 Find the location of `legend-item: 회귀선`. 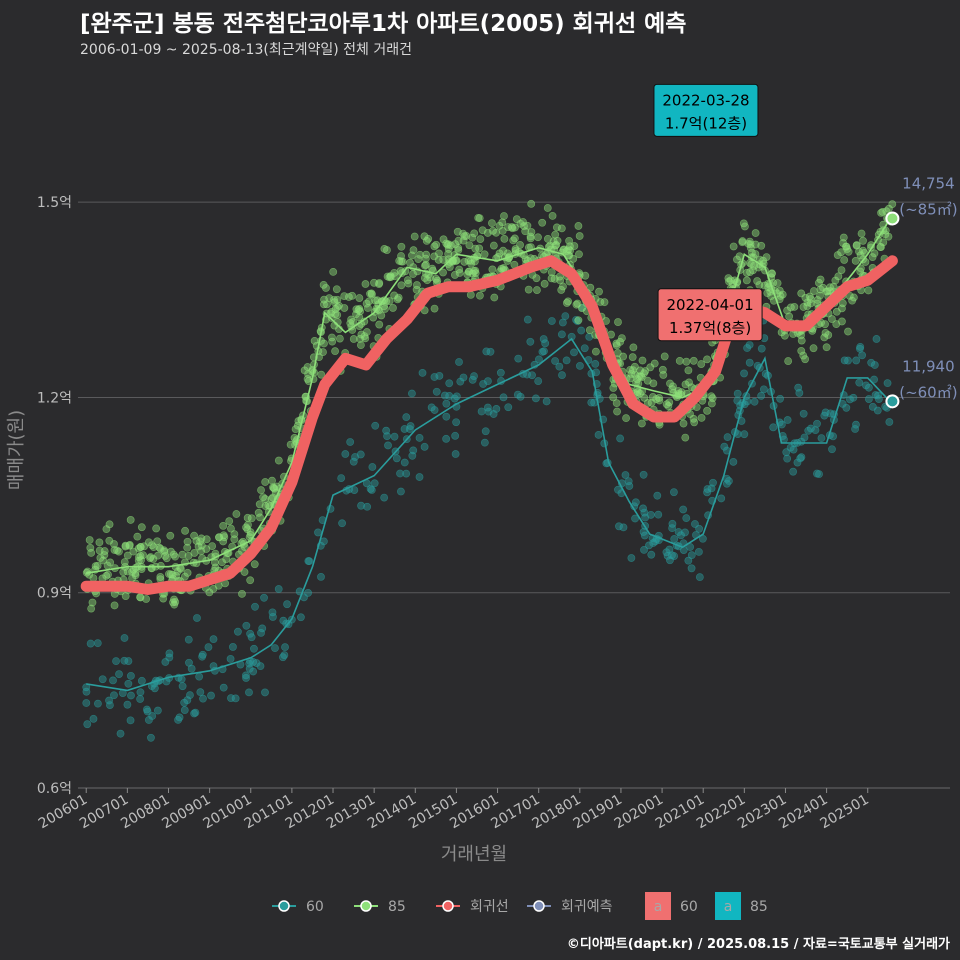

legend-item: 회귀선 is located at coordinates (472, 907).